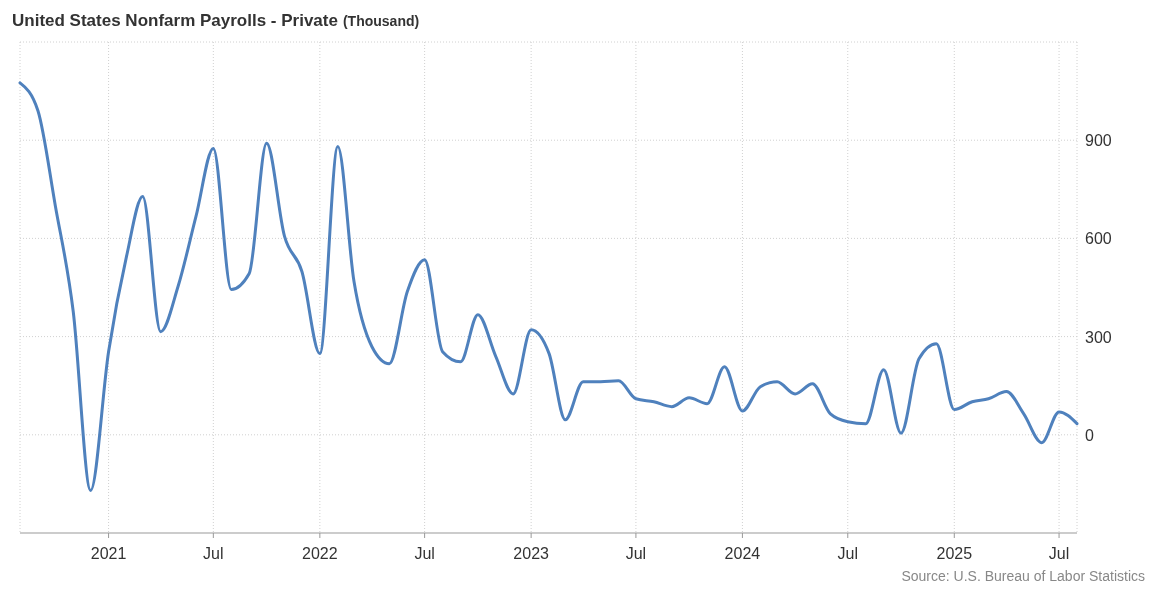  I want to click on y-tick-label: 0, so click(1089, 435).